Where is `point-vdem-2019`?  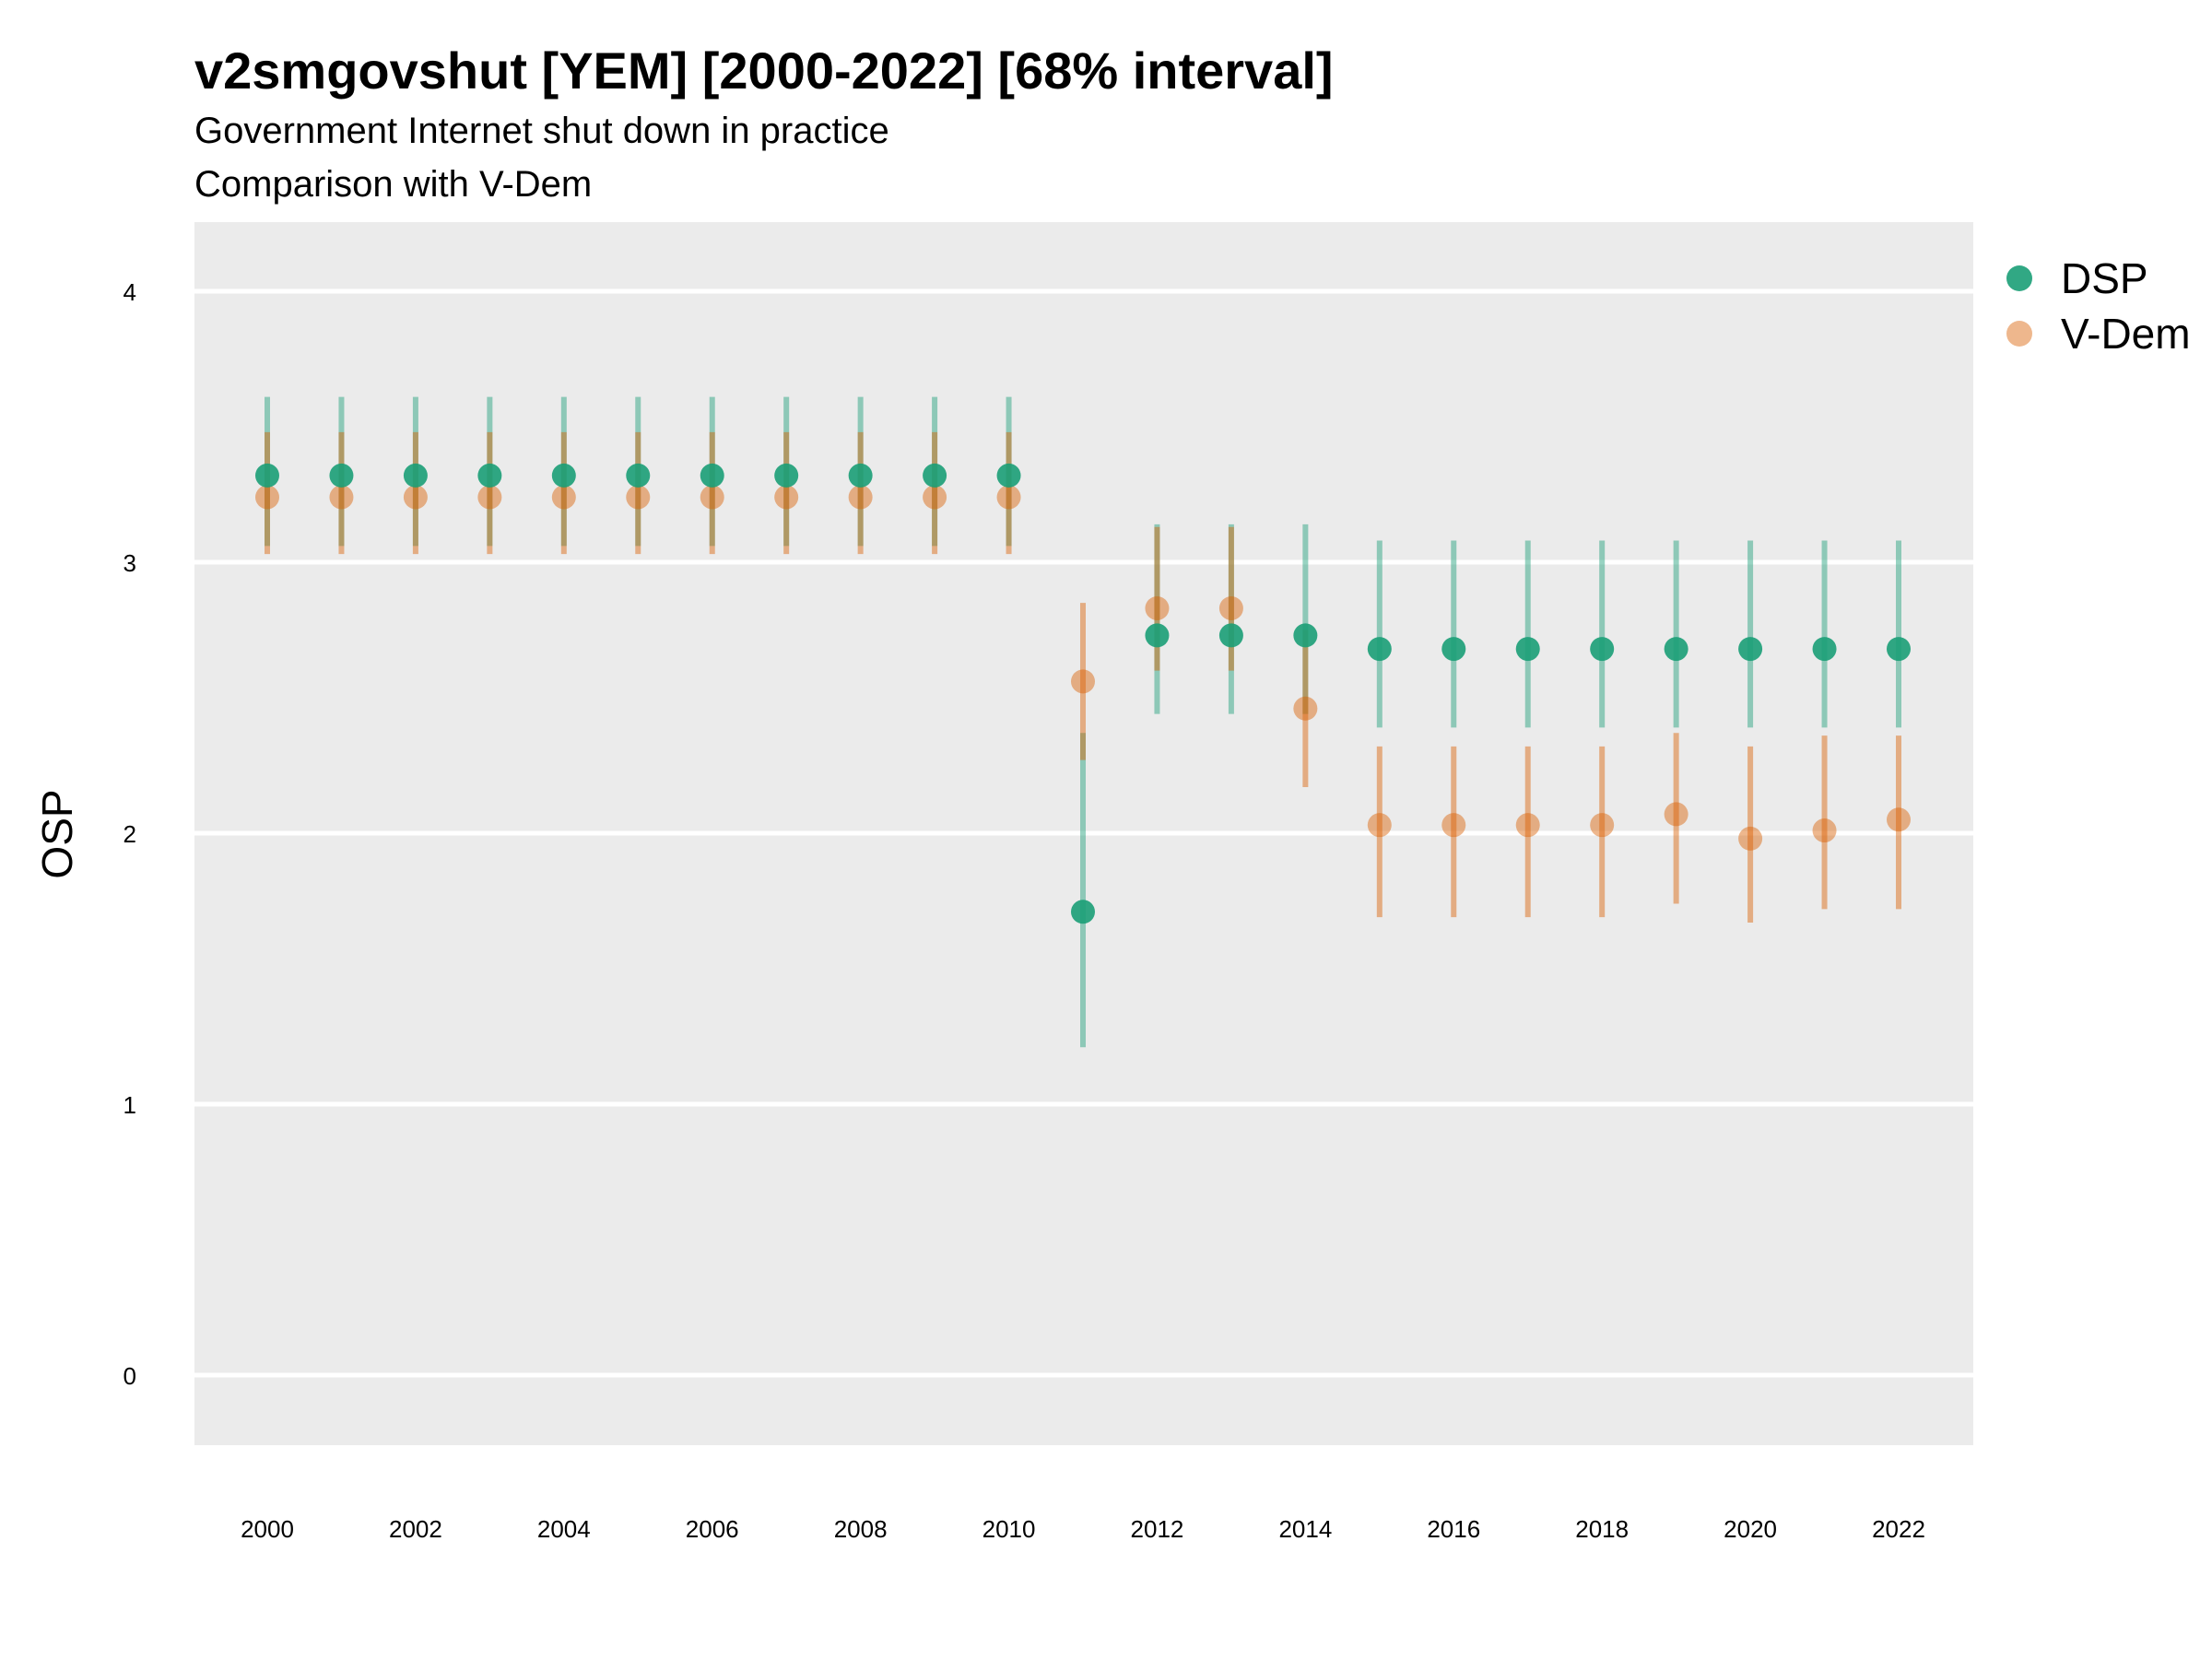
point-vdem-2019 is located at coordinates (1676, 814).